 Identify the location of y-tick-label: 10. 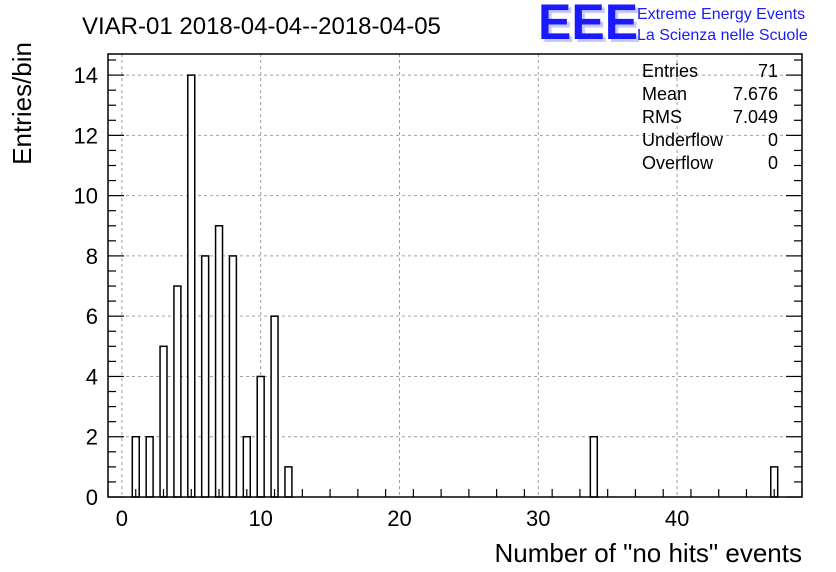
(86, 196).